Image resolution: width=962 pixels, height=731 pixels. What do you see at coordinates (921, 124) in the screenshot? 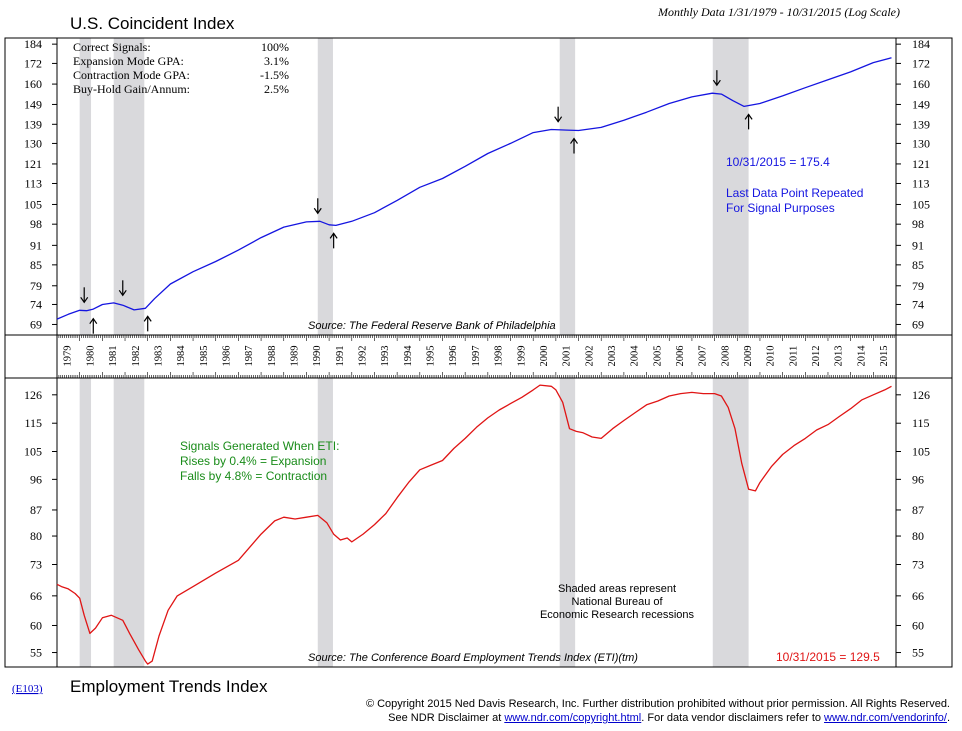
I see `y-tick-label-right: 139` at bounding box center [921, 124].